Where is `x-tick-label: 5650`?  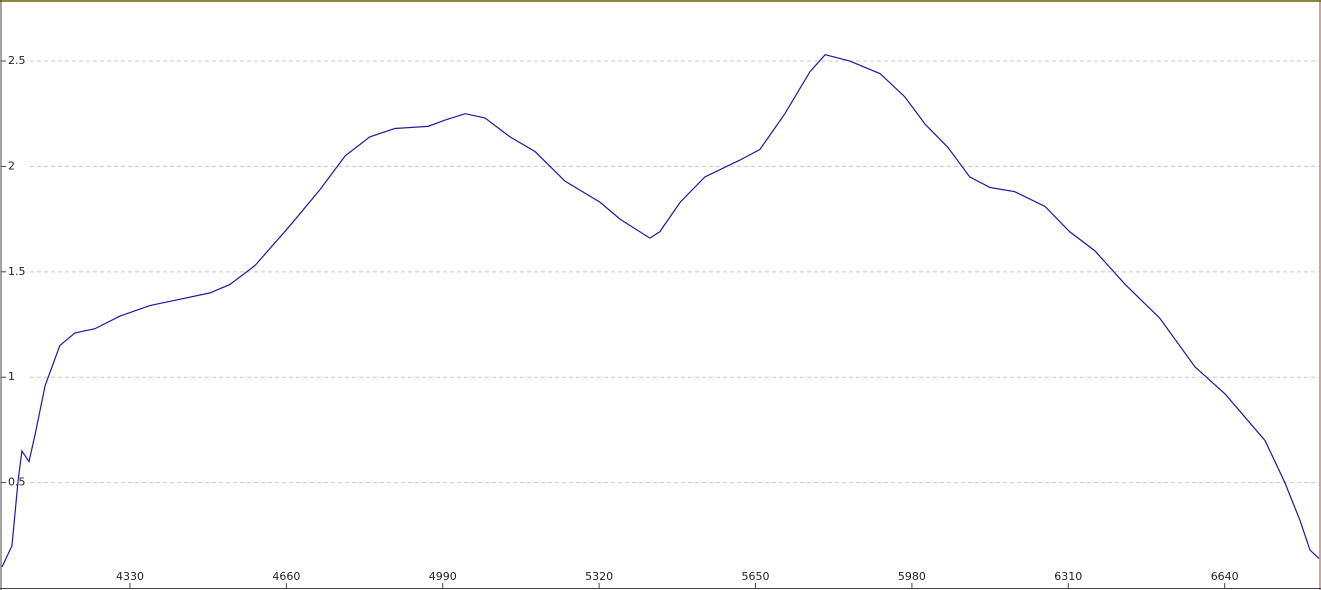 x-tick-label: 5650 is located at coordinates (756, 576).